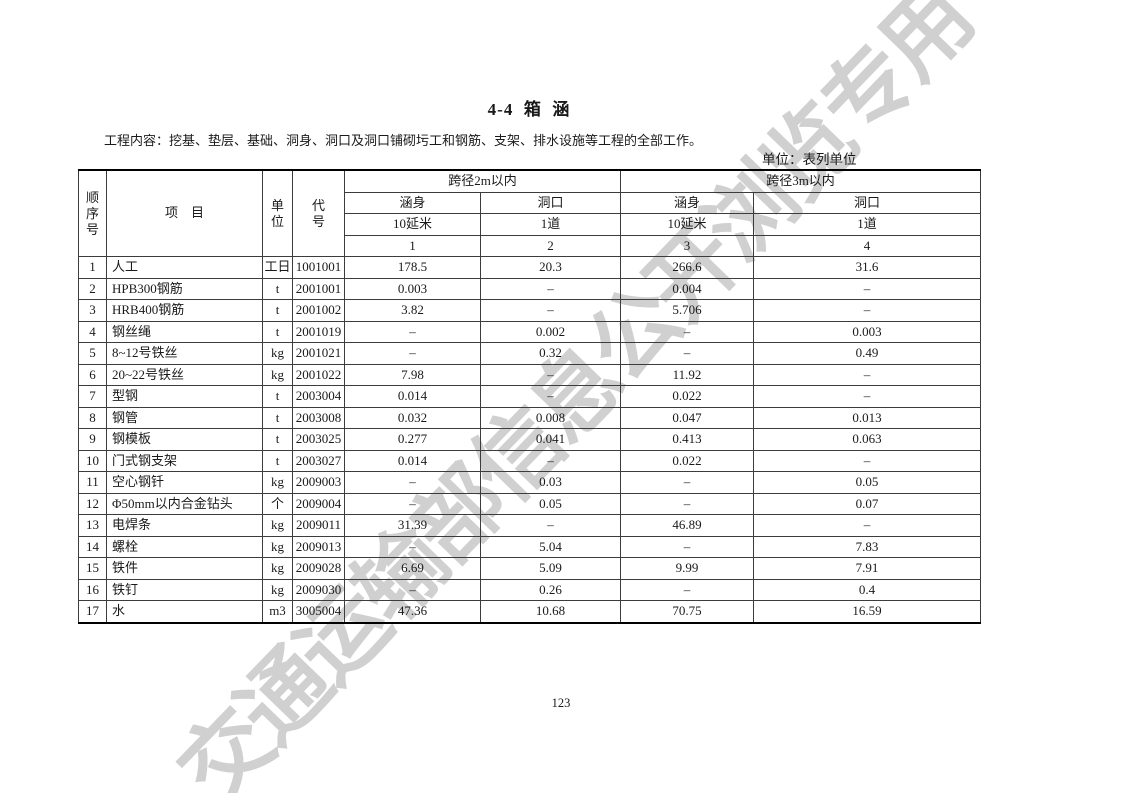 The image size is (1122, 793). I want to click on cell-code: 2009028, so click(318, 568).